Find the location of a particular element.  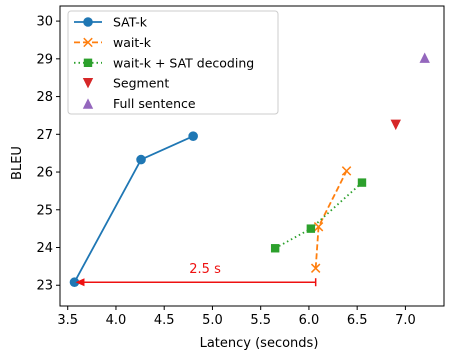

y-axis-label: BLEU is located at coordinates (17, 163).